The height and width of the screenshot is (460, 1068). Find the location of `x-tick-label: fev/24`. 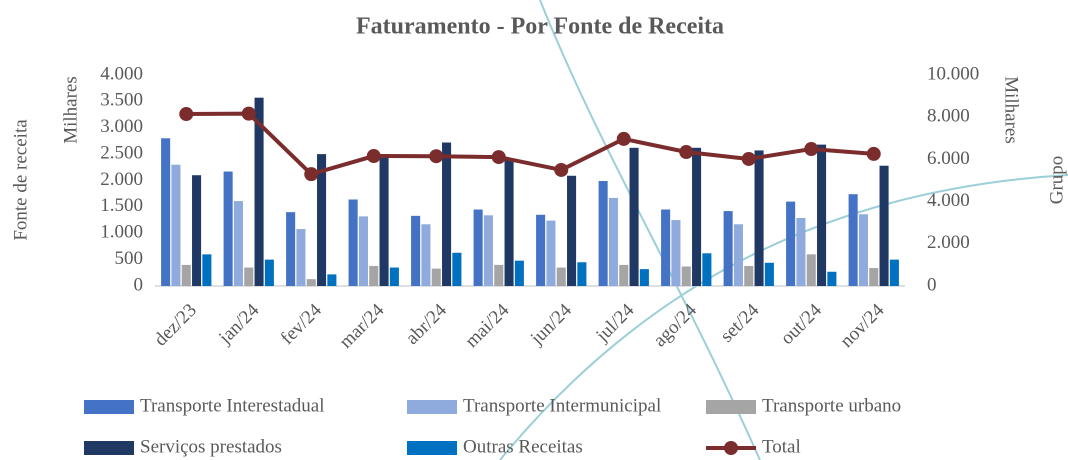

x-tick-label: fev/24 is located at coordinates (302, 324).